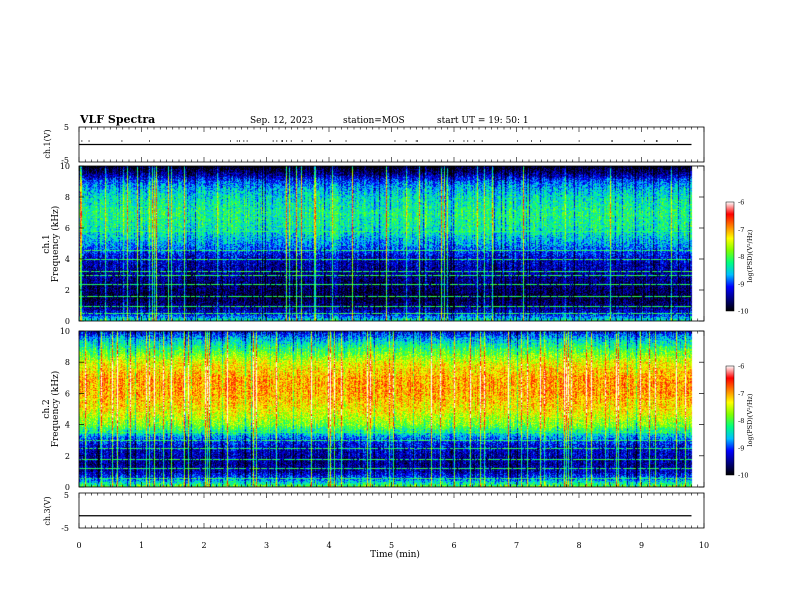  What do you see at coordinates (266, 545) in the screenshot?
I see `xtick-label: 3` at bounding box center [266, 545].